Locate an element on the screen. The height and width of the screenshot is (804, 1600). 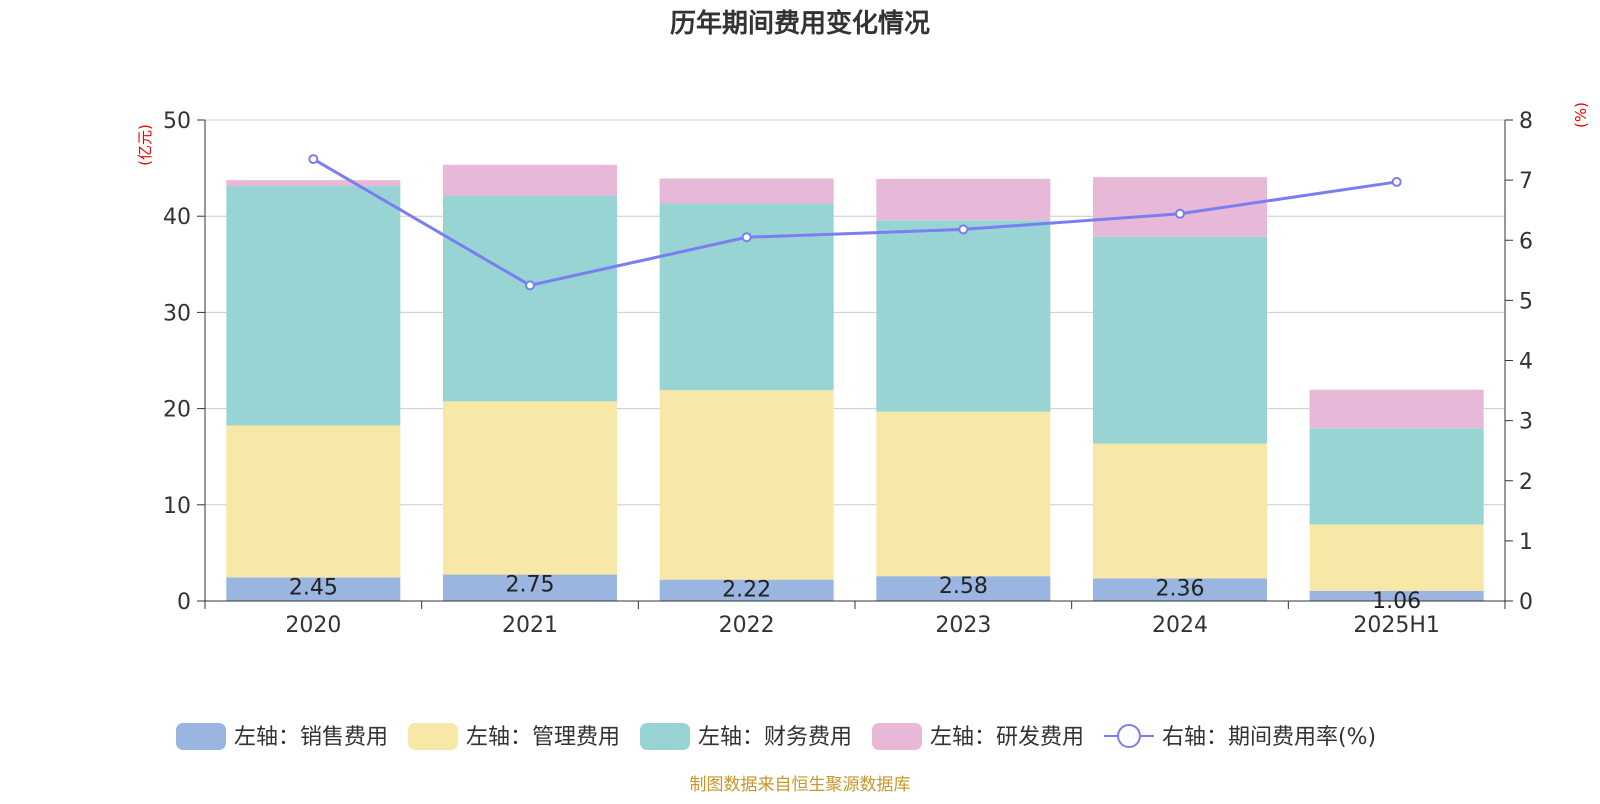
x-axis-tick-label: 2020 is located at coordinates (313, 625).